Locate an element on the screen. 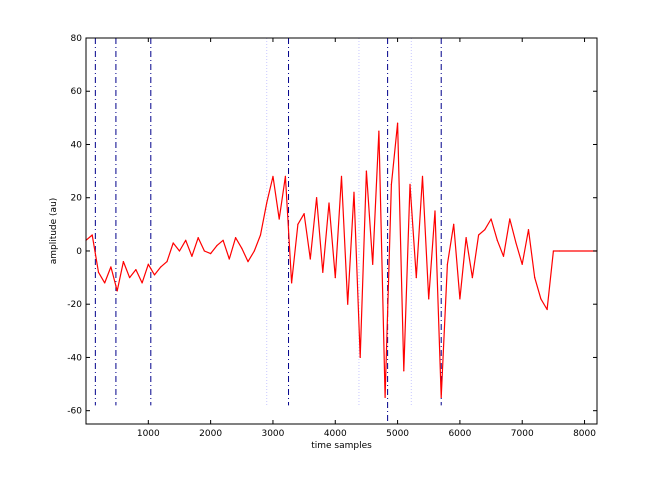 The height and width of the screenshot is (495, 660). x-tick-label: 8000 is located at coordinates (584, 434).